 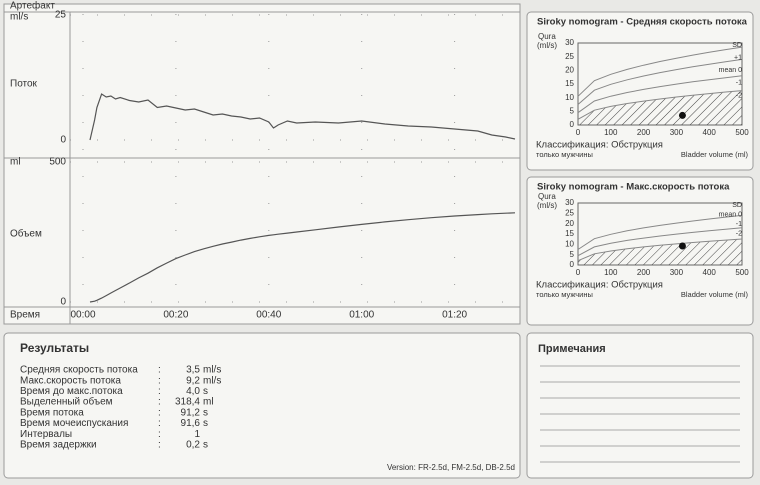 What do you see at coordinates (58, 445) in the screenshot?
I see `result-label: Время задержки` at bounding box center [58, 445].